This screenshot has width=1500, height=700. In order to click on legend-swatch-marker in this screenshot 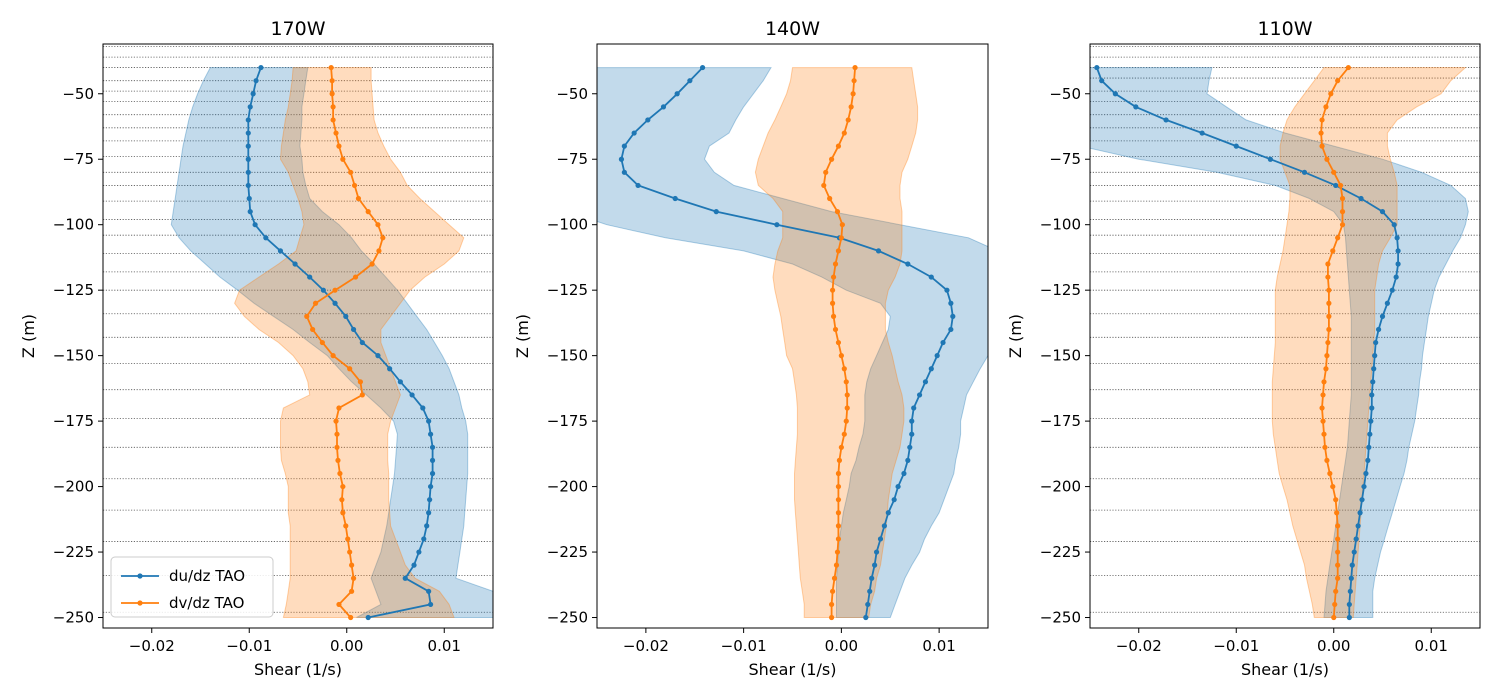, I will do `click(140, 576)`.